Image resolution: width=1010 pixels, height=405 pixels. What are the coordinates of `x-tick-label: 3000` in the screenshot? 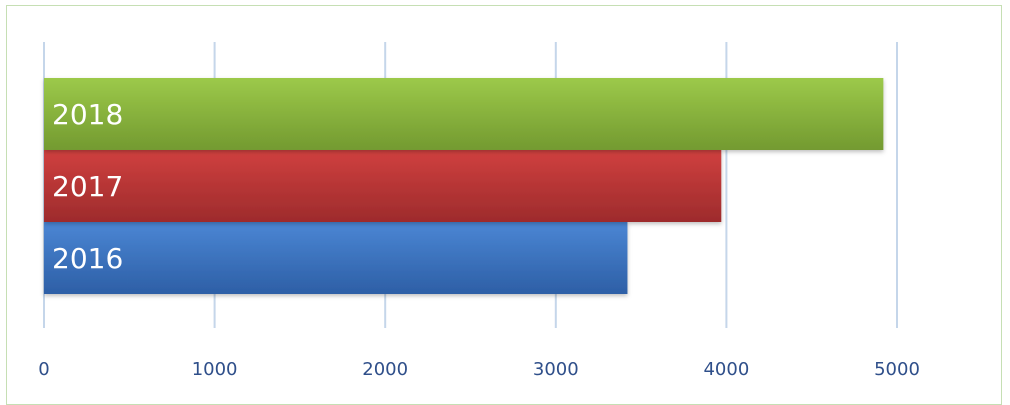 It's located at (556, 369).